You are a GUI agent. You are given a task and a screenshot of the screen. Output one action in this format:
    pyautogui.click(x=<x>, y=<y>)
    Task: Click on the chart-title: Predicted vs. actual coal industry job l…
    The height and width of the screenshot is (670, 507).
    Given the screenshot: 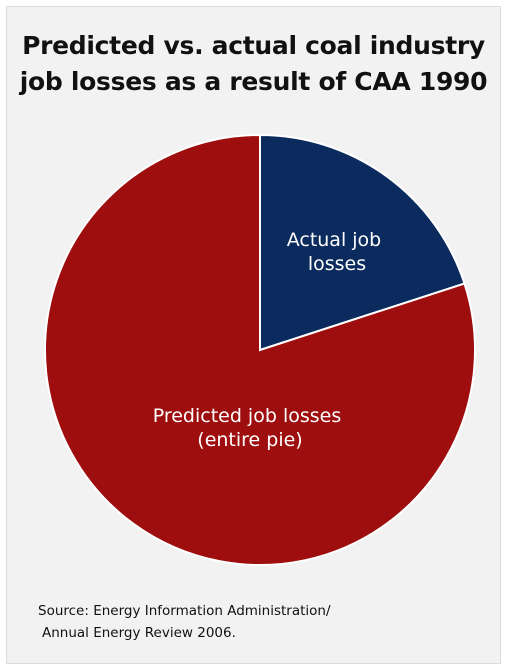 What is the action you would take?
    pyautogui.click(x=253, y=64)
    